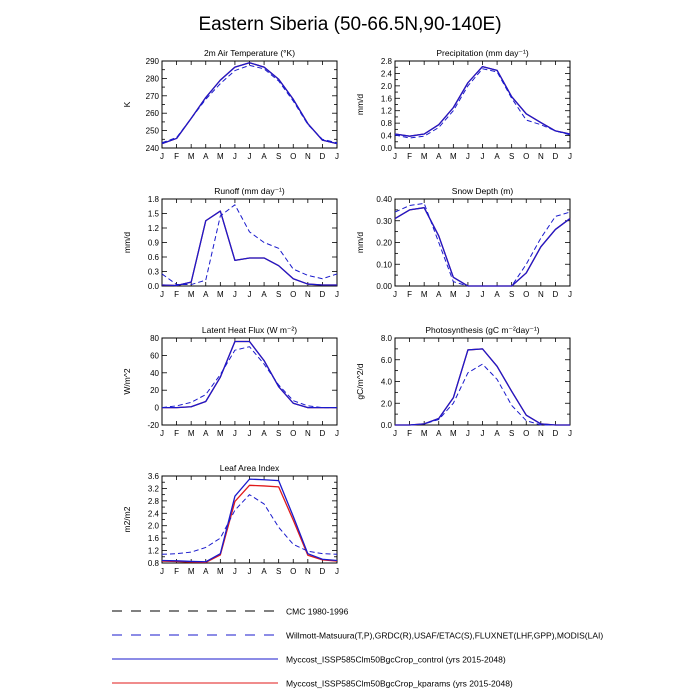  What do you see at coordinates (349, 24) in the screenshot?
I see `page-title: Eastern Siberia (50-66.5N,90-140E)` at bounding box center [349, 24].